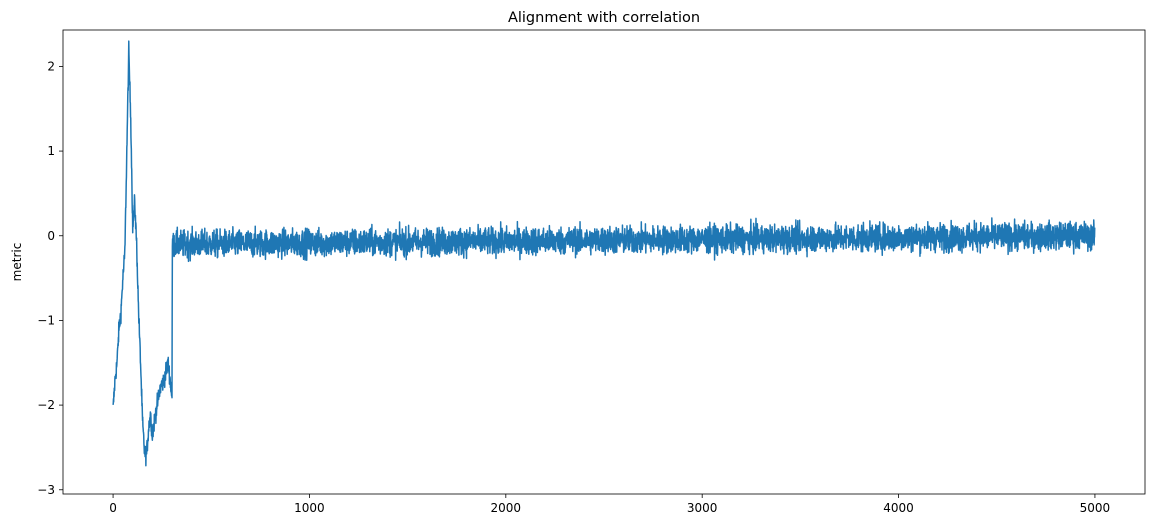 The width and height of the screenshot is (1154, 526). I want to click on y-tick-label: −2, so click(46, 405).